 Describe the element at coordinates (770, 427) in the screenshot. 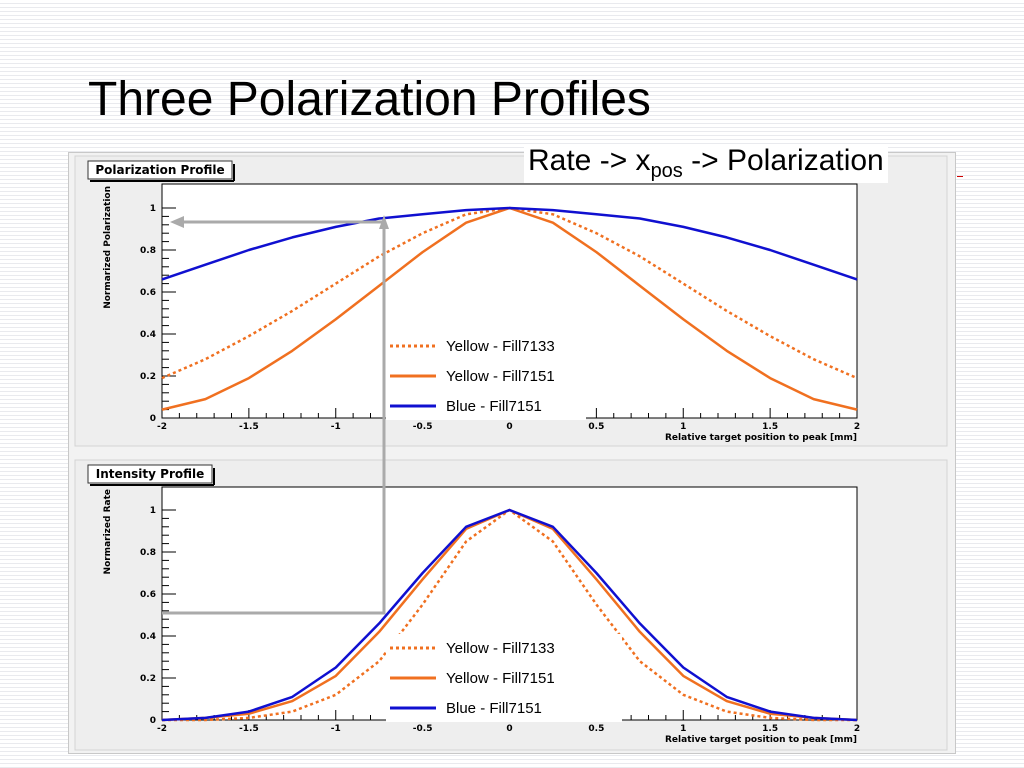

I see `polarization-xtick-label: 1.5` at that location.